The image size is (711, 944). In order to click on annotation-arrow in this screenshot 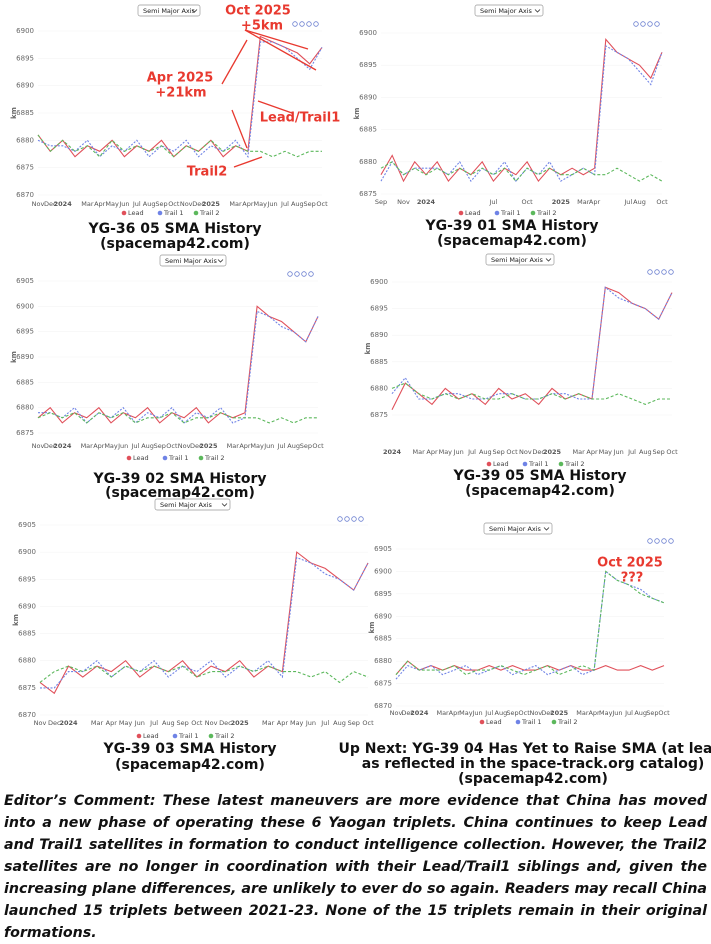, I will do `click(276, 39)`.